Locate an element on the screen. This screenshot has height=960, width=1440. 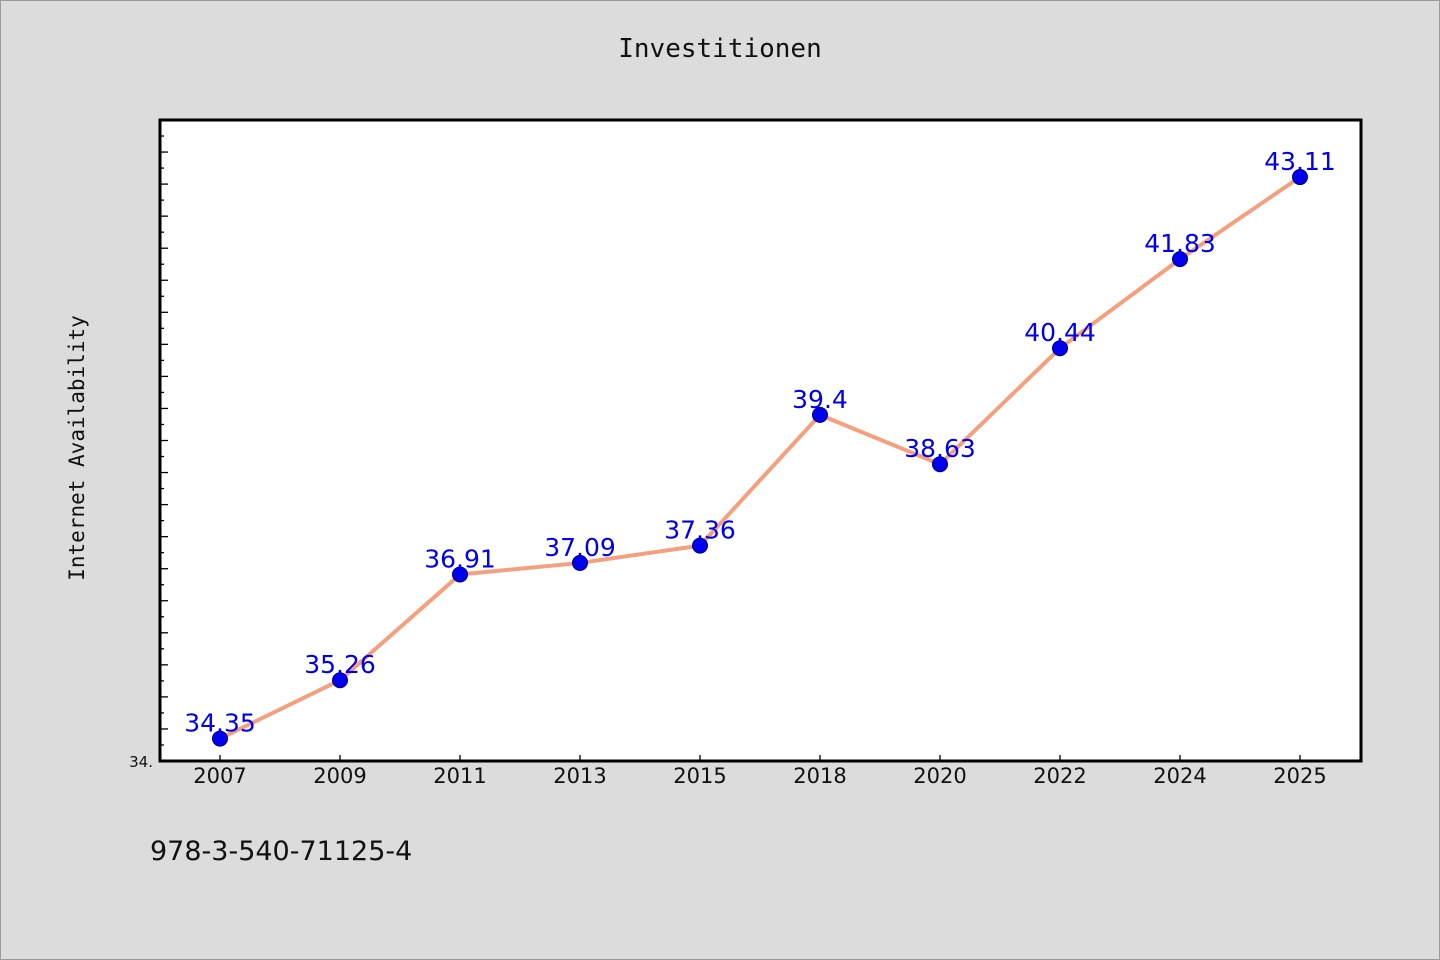
data-label: 36.91 is located at coordinates (460, 558).